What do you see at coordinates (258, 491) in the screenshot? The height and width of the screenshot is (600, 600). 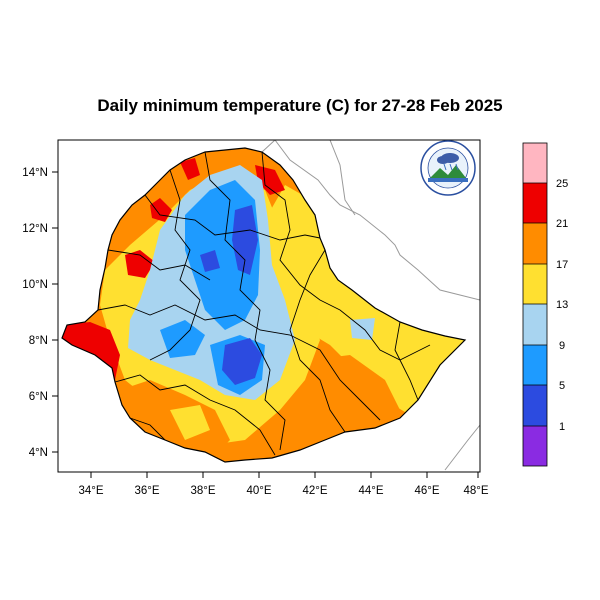 I see `x-tick-label: 40°E` at bounding box center [258, 491].